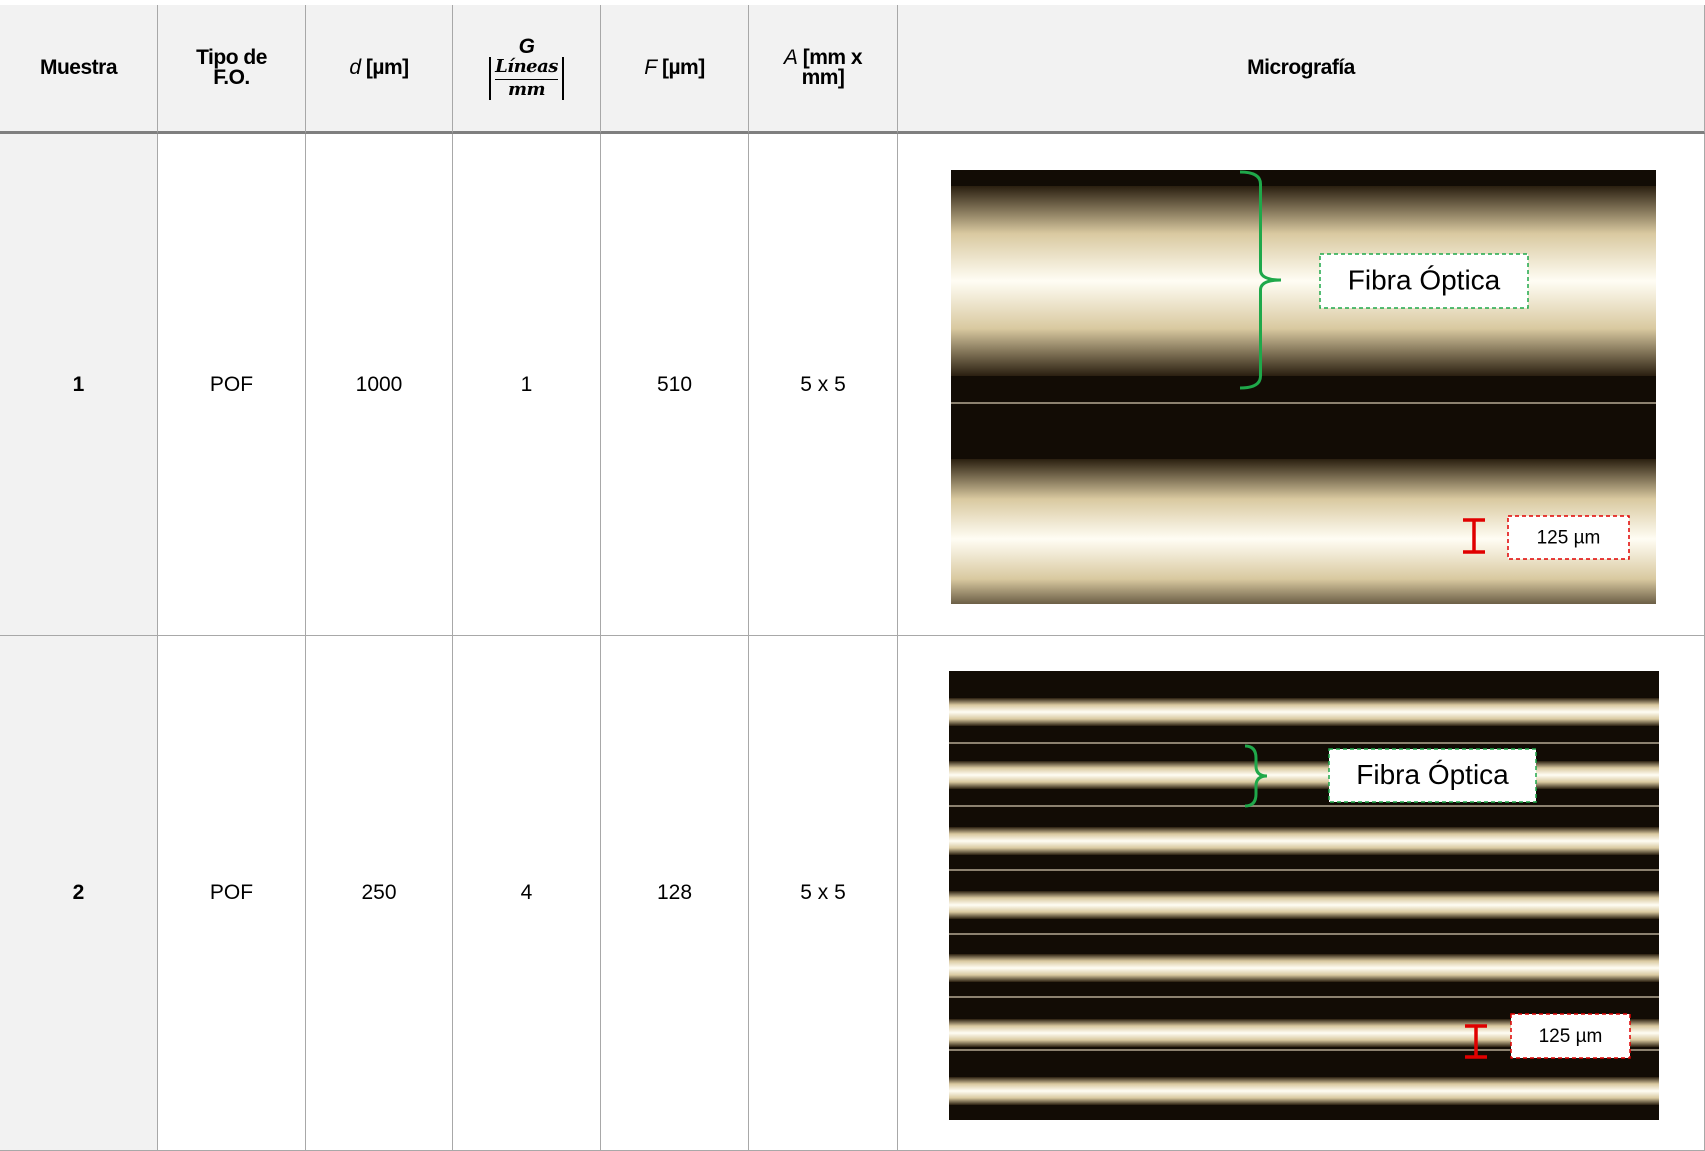 The image size is (1705, 1151). I want to click on numerator: Líneas, so click(526, 68).